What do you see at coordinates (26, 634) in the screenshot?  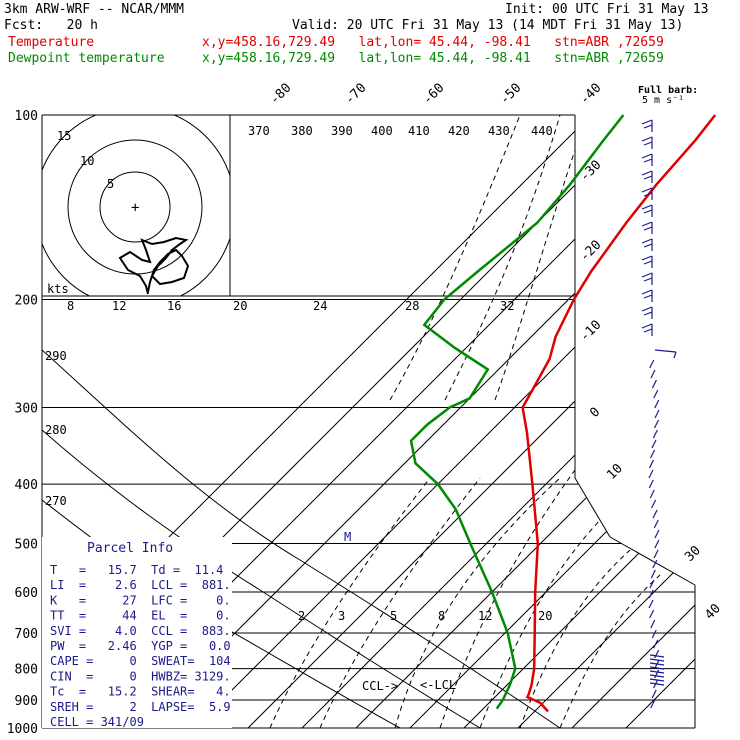 I see `pressure-label: 700` at bounding box center [26, 634].